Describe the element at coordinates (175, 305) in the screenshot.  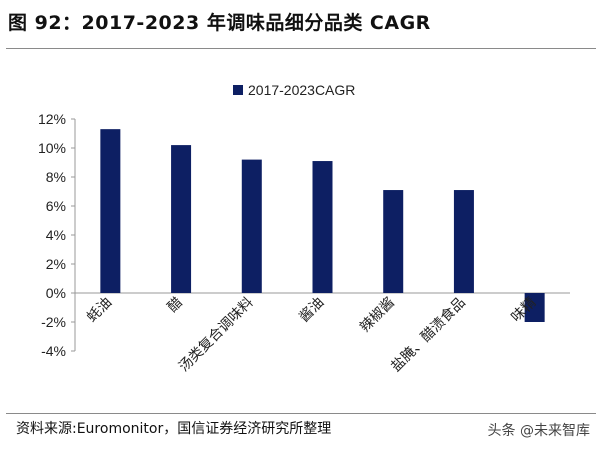
I see `x-category-label: 醋` at that location.